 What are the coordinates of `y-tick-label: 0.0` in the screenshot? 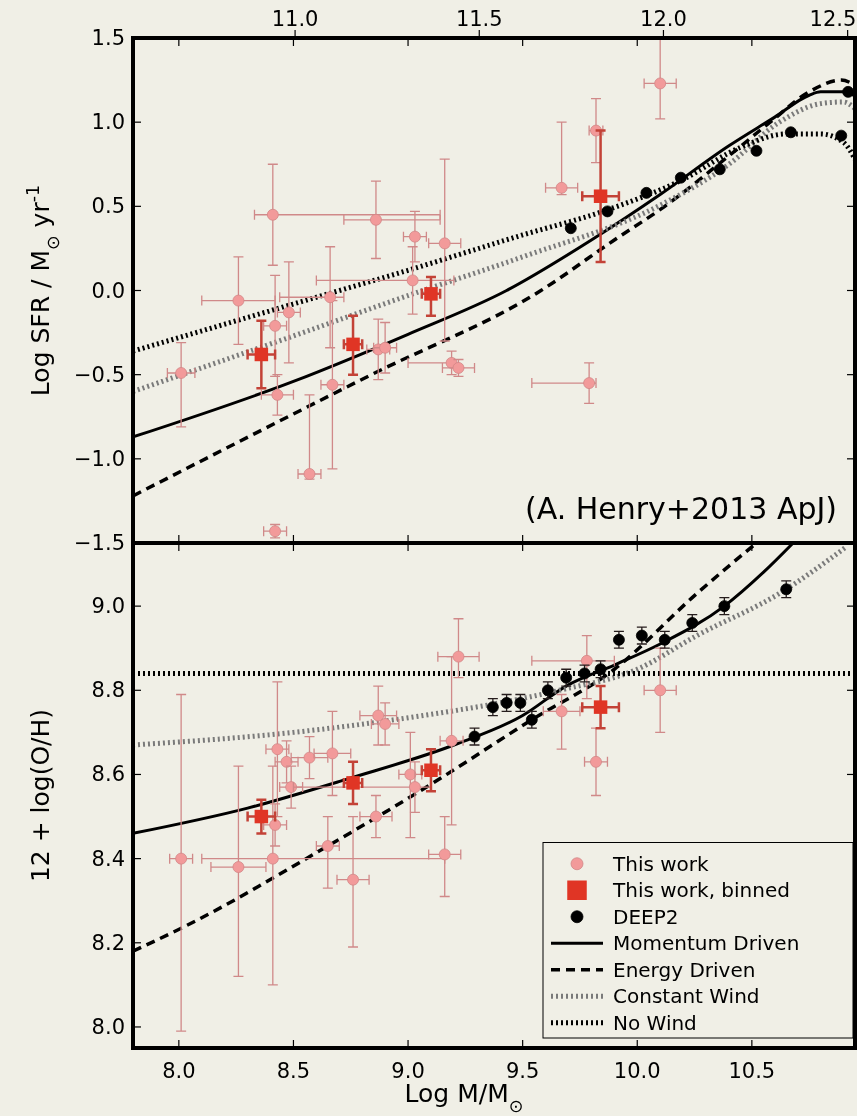 It's located at (108, 290).